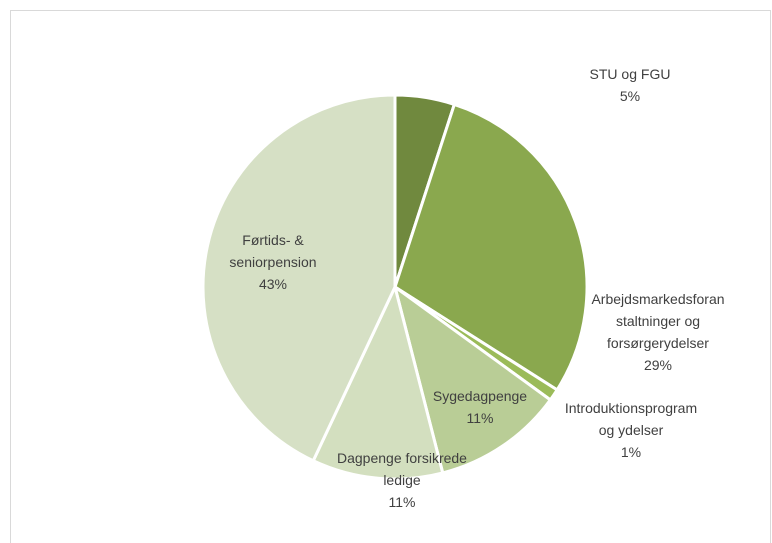  Describe the element at coordinates (630, 85) in the screenshot. I see `data-label: STU og FGU 5%` at that location.